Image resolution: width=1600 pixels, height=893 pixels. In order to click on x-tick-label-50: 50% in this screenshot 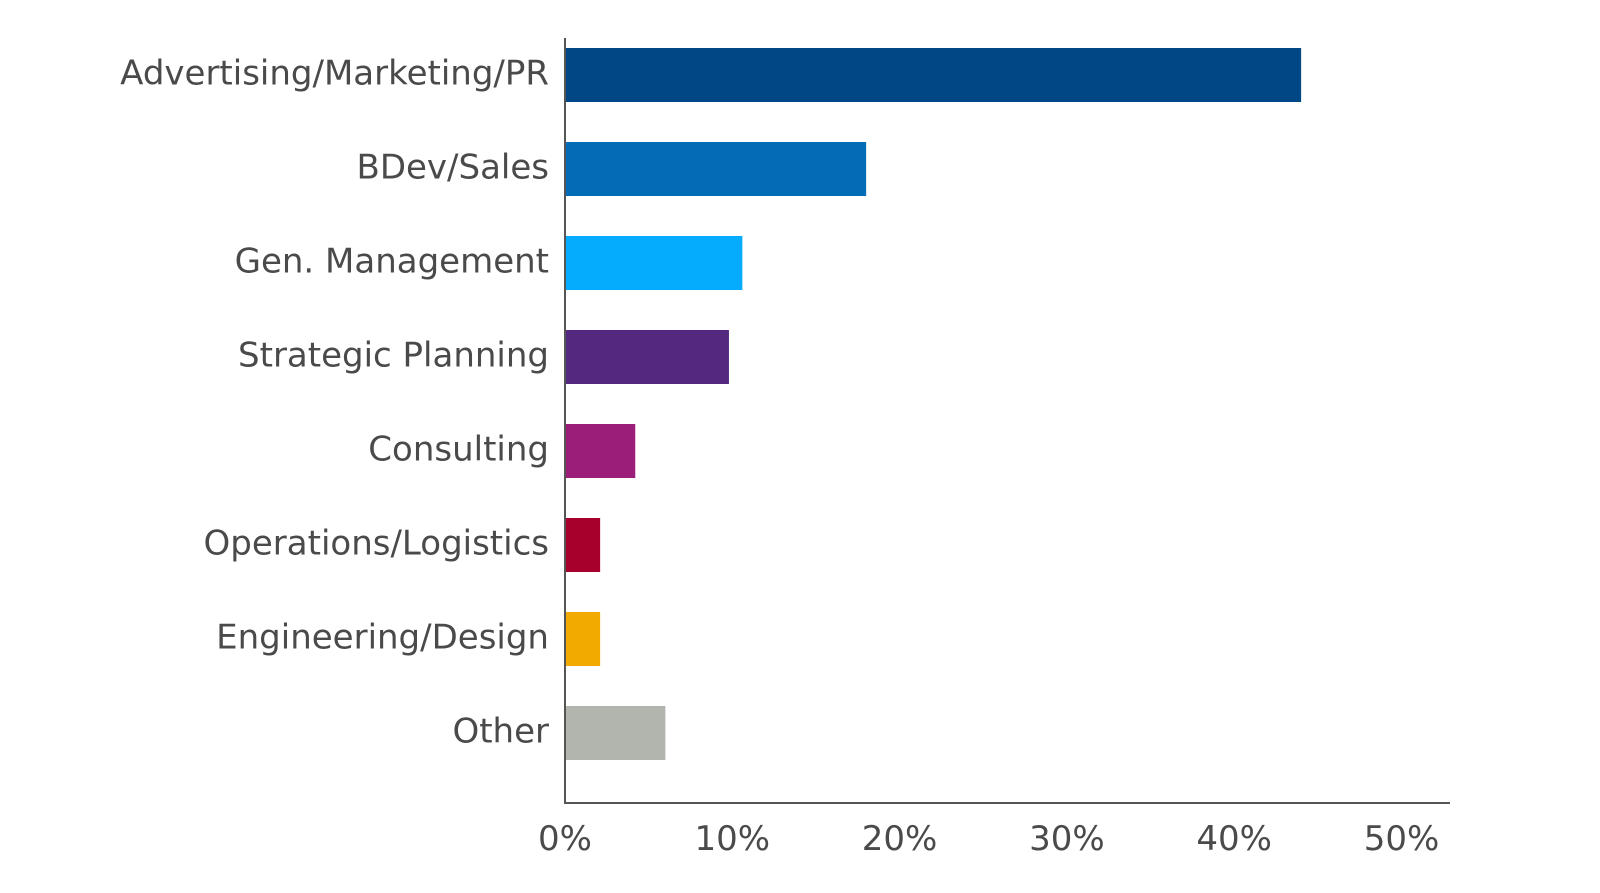, I will do `click(1402, 839)`.